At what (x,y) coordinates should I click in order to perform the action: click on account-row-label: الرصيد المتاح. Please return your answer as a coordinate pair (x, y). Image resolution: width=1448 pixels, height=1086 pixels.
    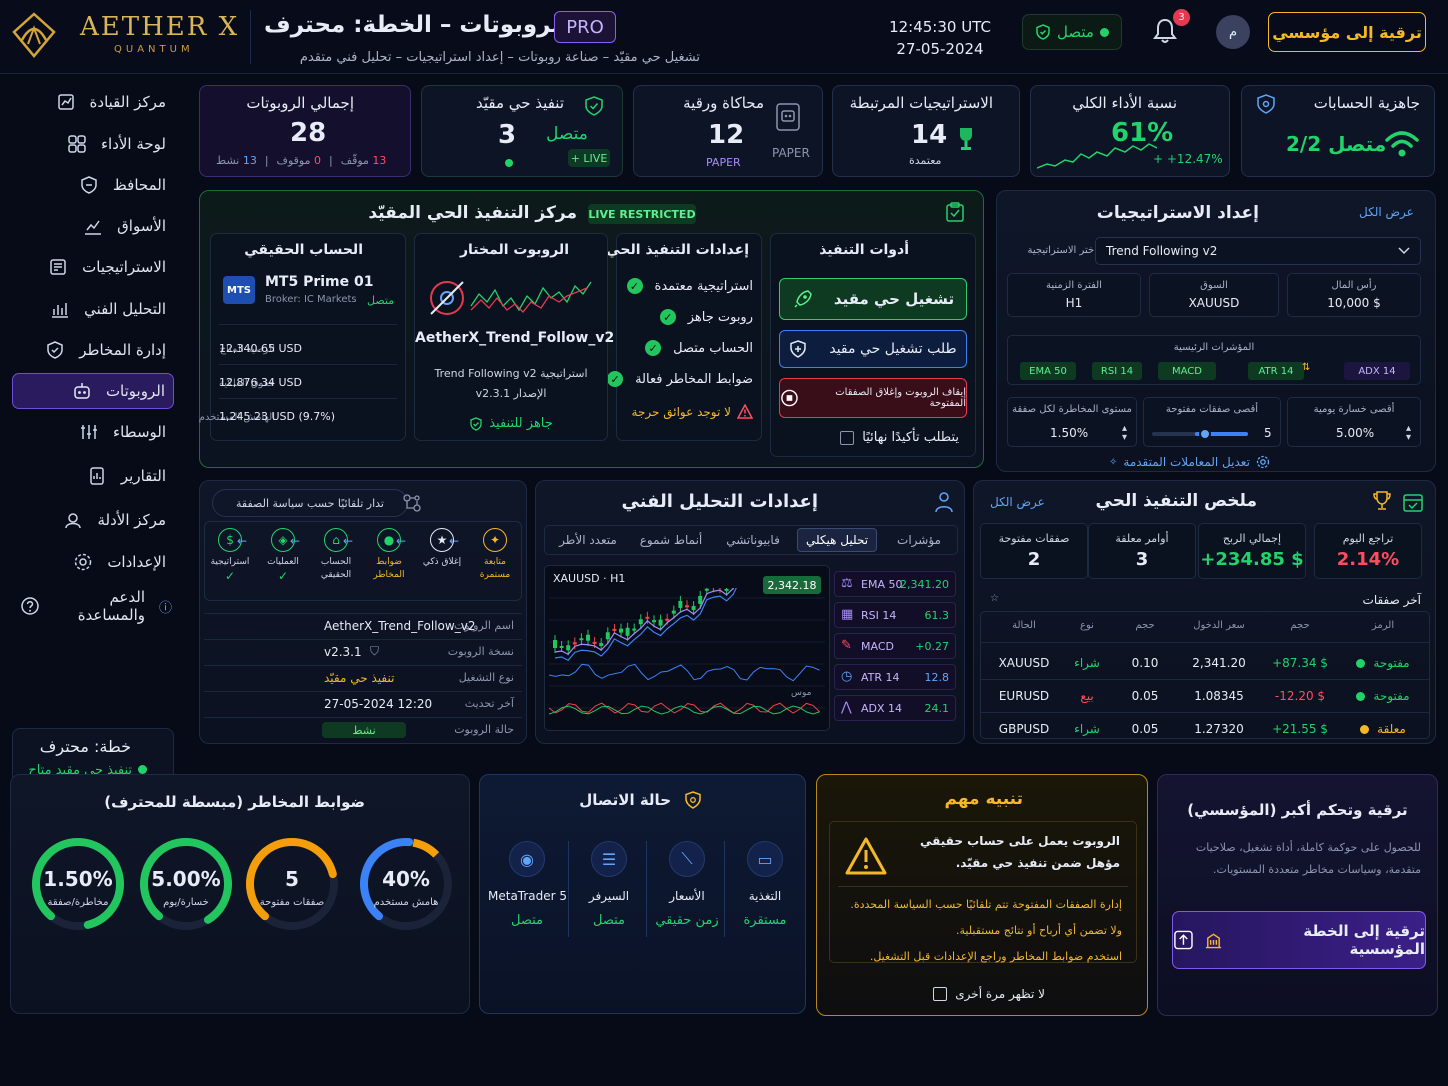
    Looking at the image, I should click on (247, 349).